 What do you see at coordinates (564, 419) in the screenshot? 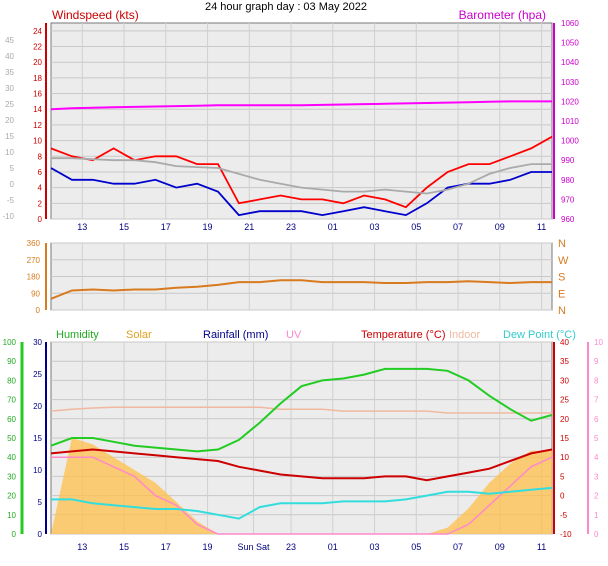
I see `temp-y-tick: 20` at bounding box center [564, 419].